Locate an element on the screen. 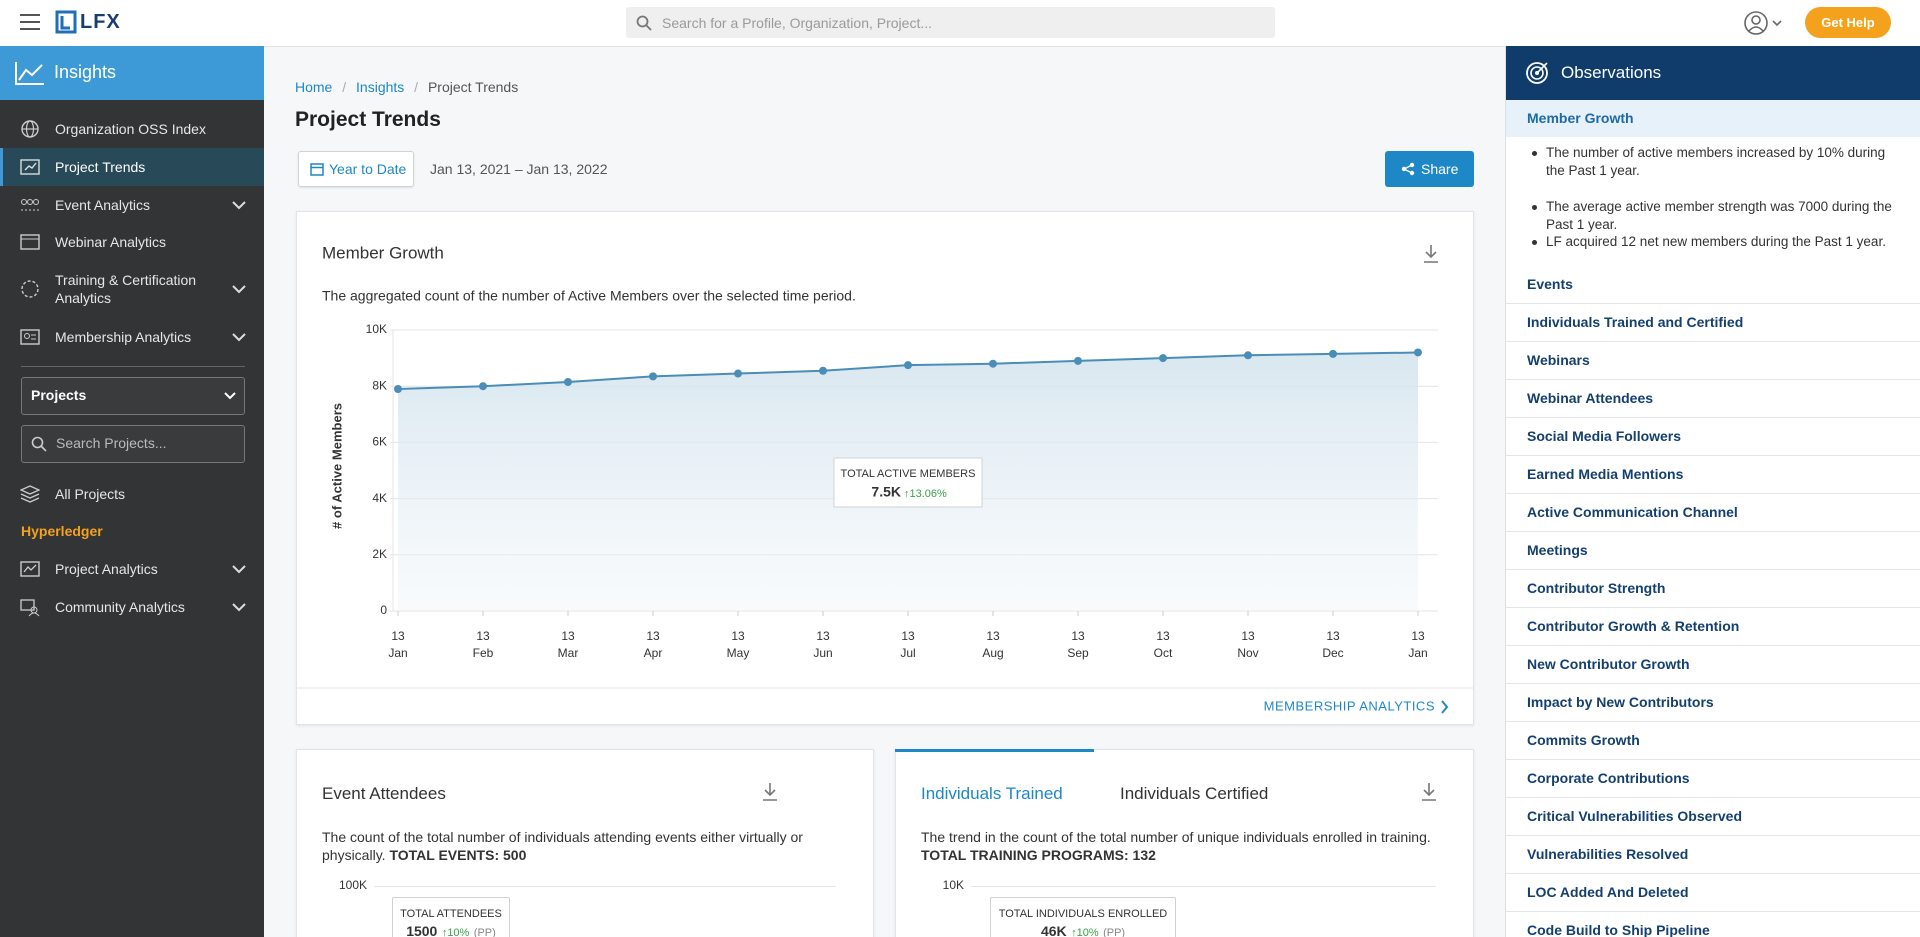  nav-item-active: Project Trends is located at coordinates (132, 167).